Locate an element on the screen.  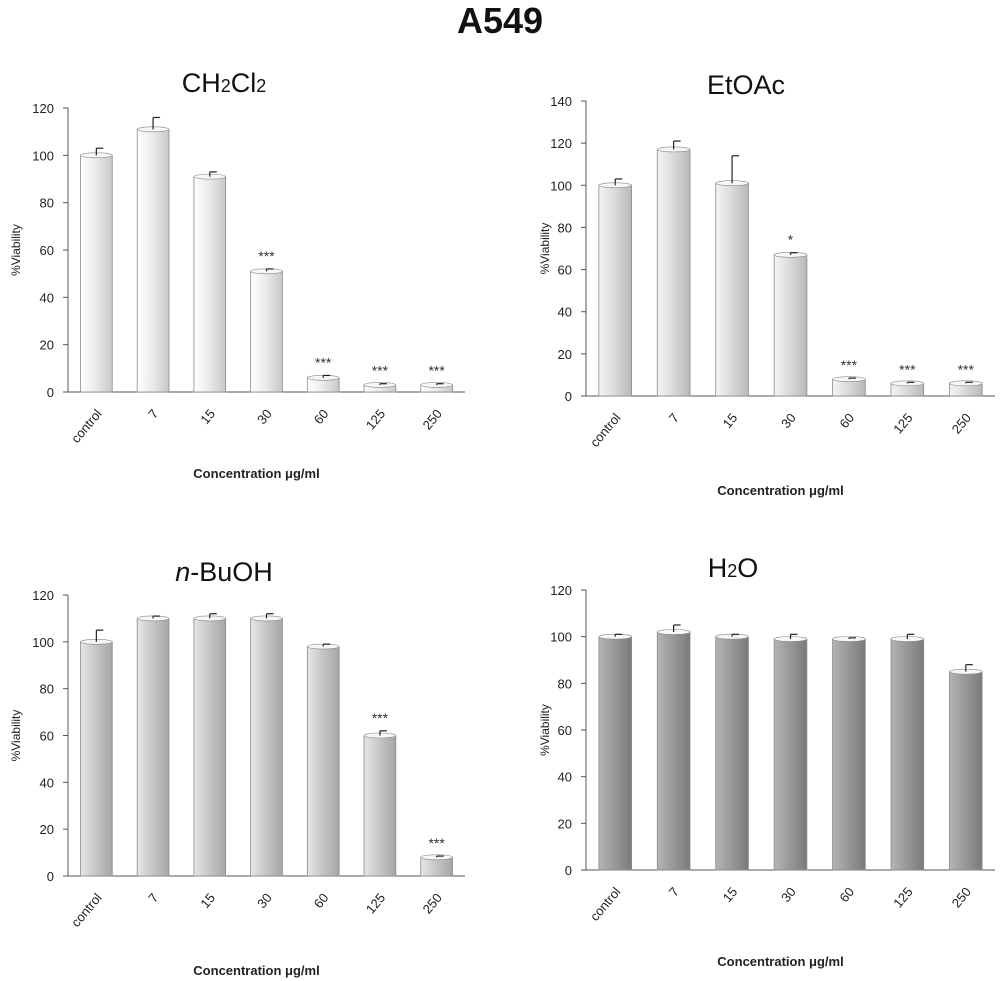
panel-title: EtOAc is located at coordinates (746, 85).